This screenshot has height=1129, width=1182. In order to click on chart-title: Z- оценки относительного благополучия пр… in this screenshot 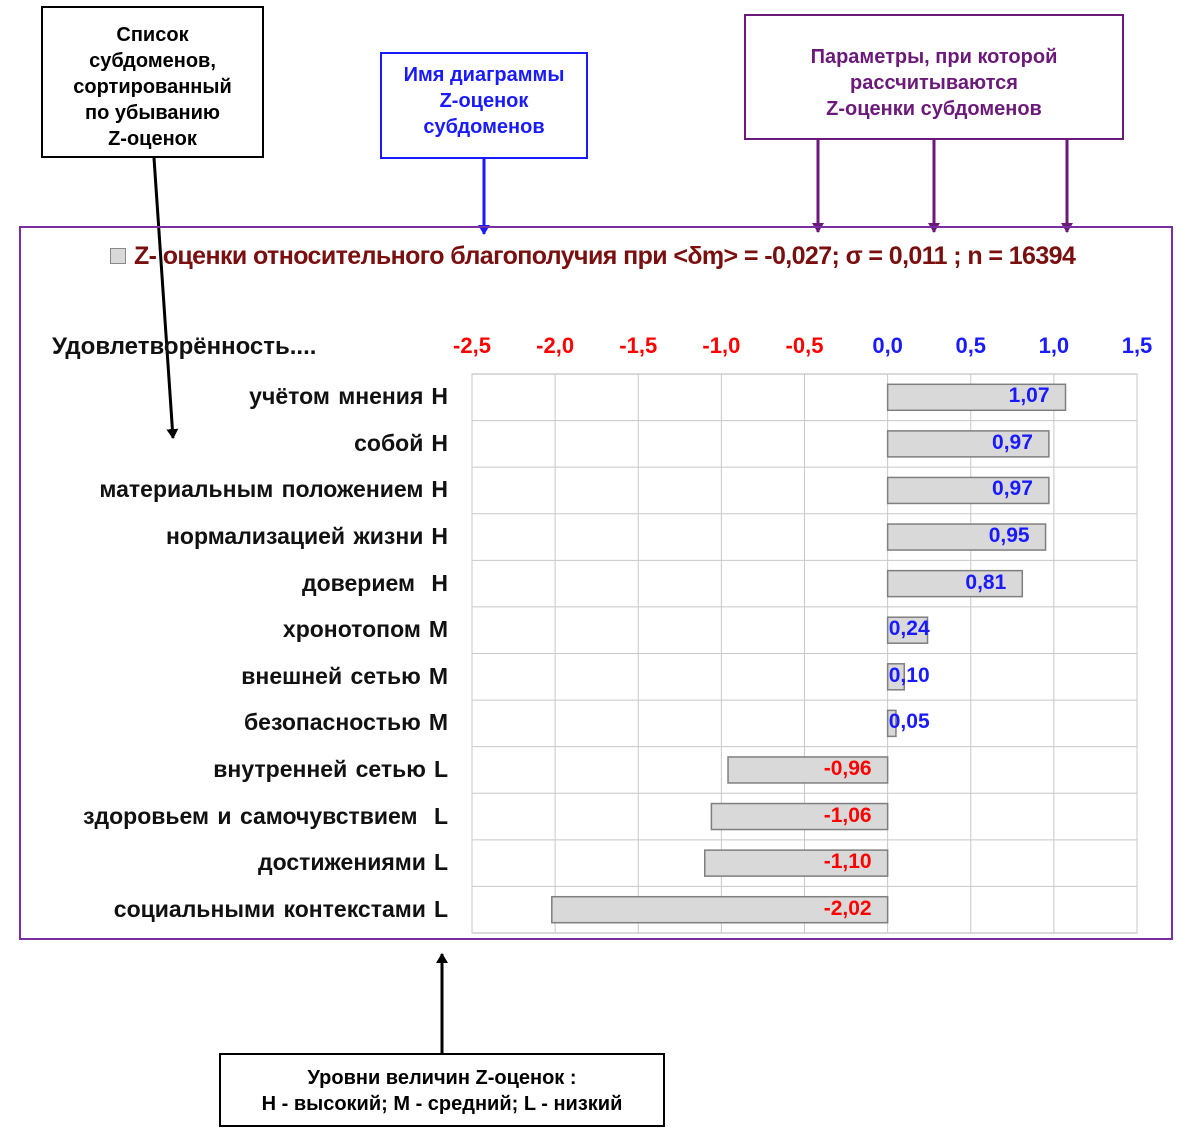, I will do `click(605, 255)`.